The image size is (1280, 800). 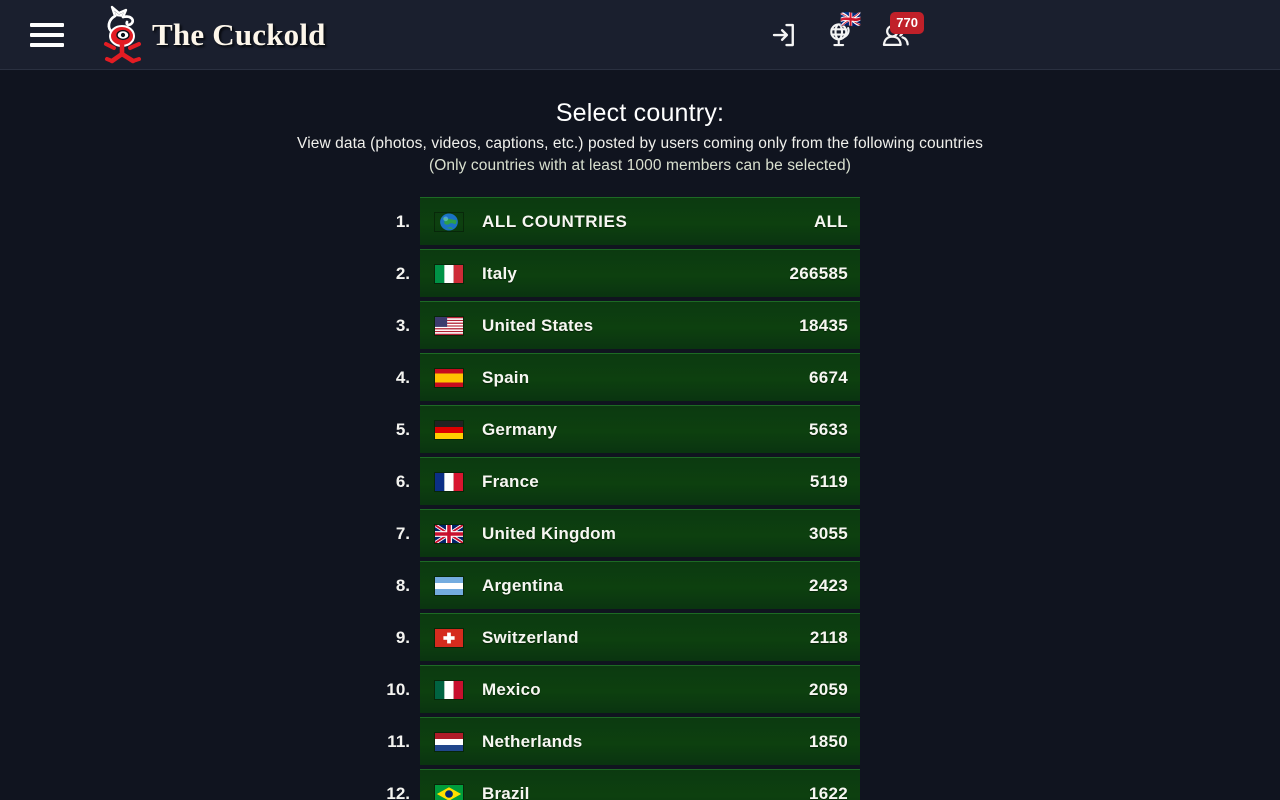 I want to click on country-rank: 6., so click(x=402, y=481).